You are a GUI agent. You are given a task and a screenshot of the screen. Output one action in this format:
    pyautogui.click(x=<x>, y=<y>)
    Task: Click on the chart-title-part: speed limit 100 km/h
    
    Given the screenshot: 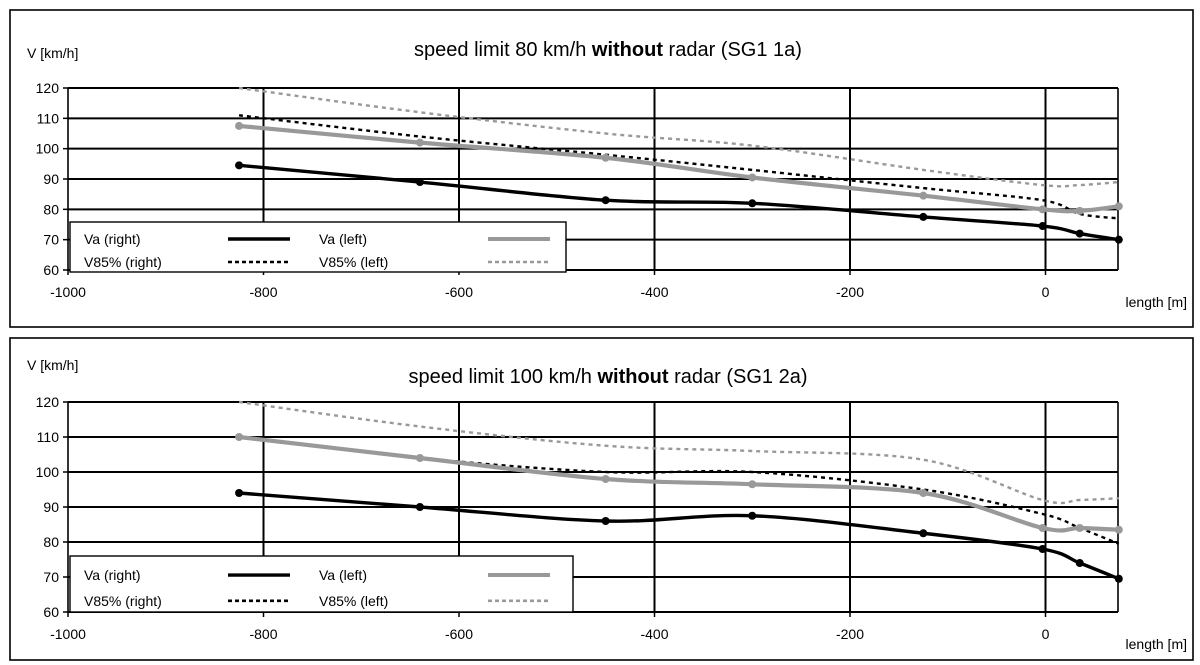 What is the action you would take?
    pyautogui.click(x=502, y=377)
    